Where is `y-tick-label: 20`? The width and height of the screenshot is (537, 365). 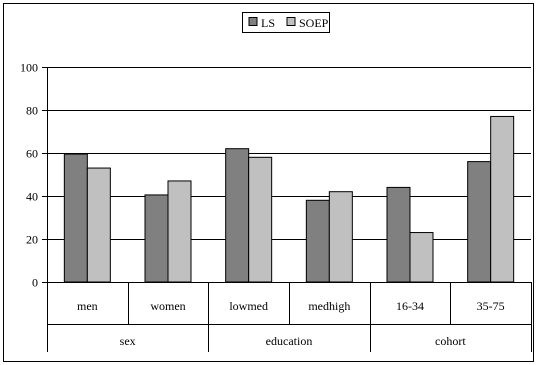
y-tick-label: 20 is located at coordinates (32, 240).